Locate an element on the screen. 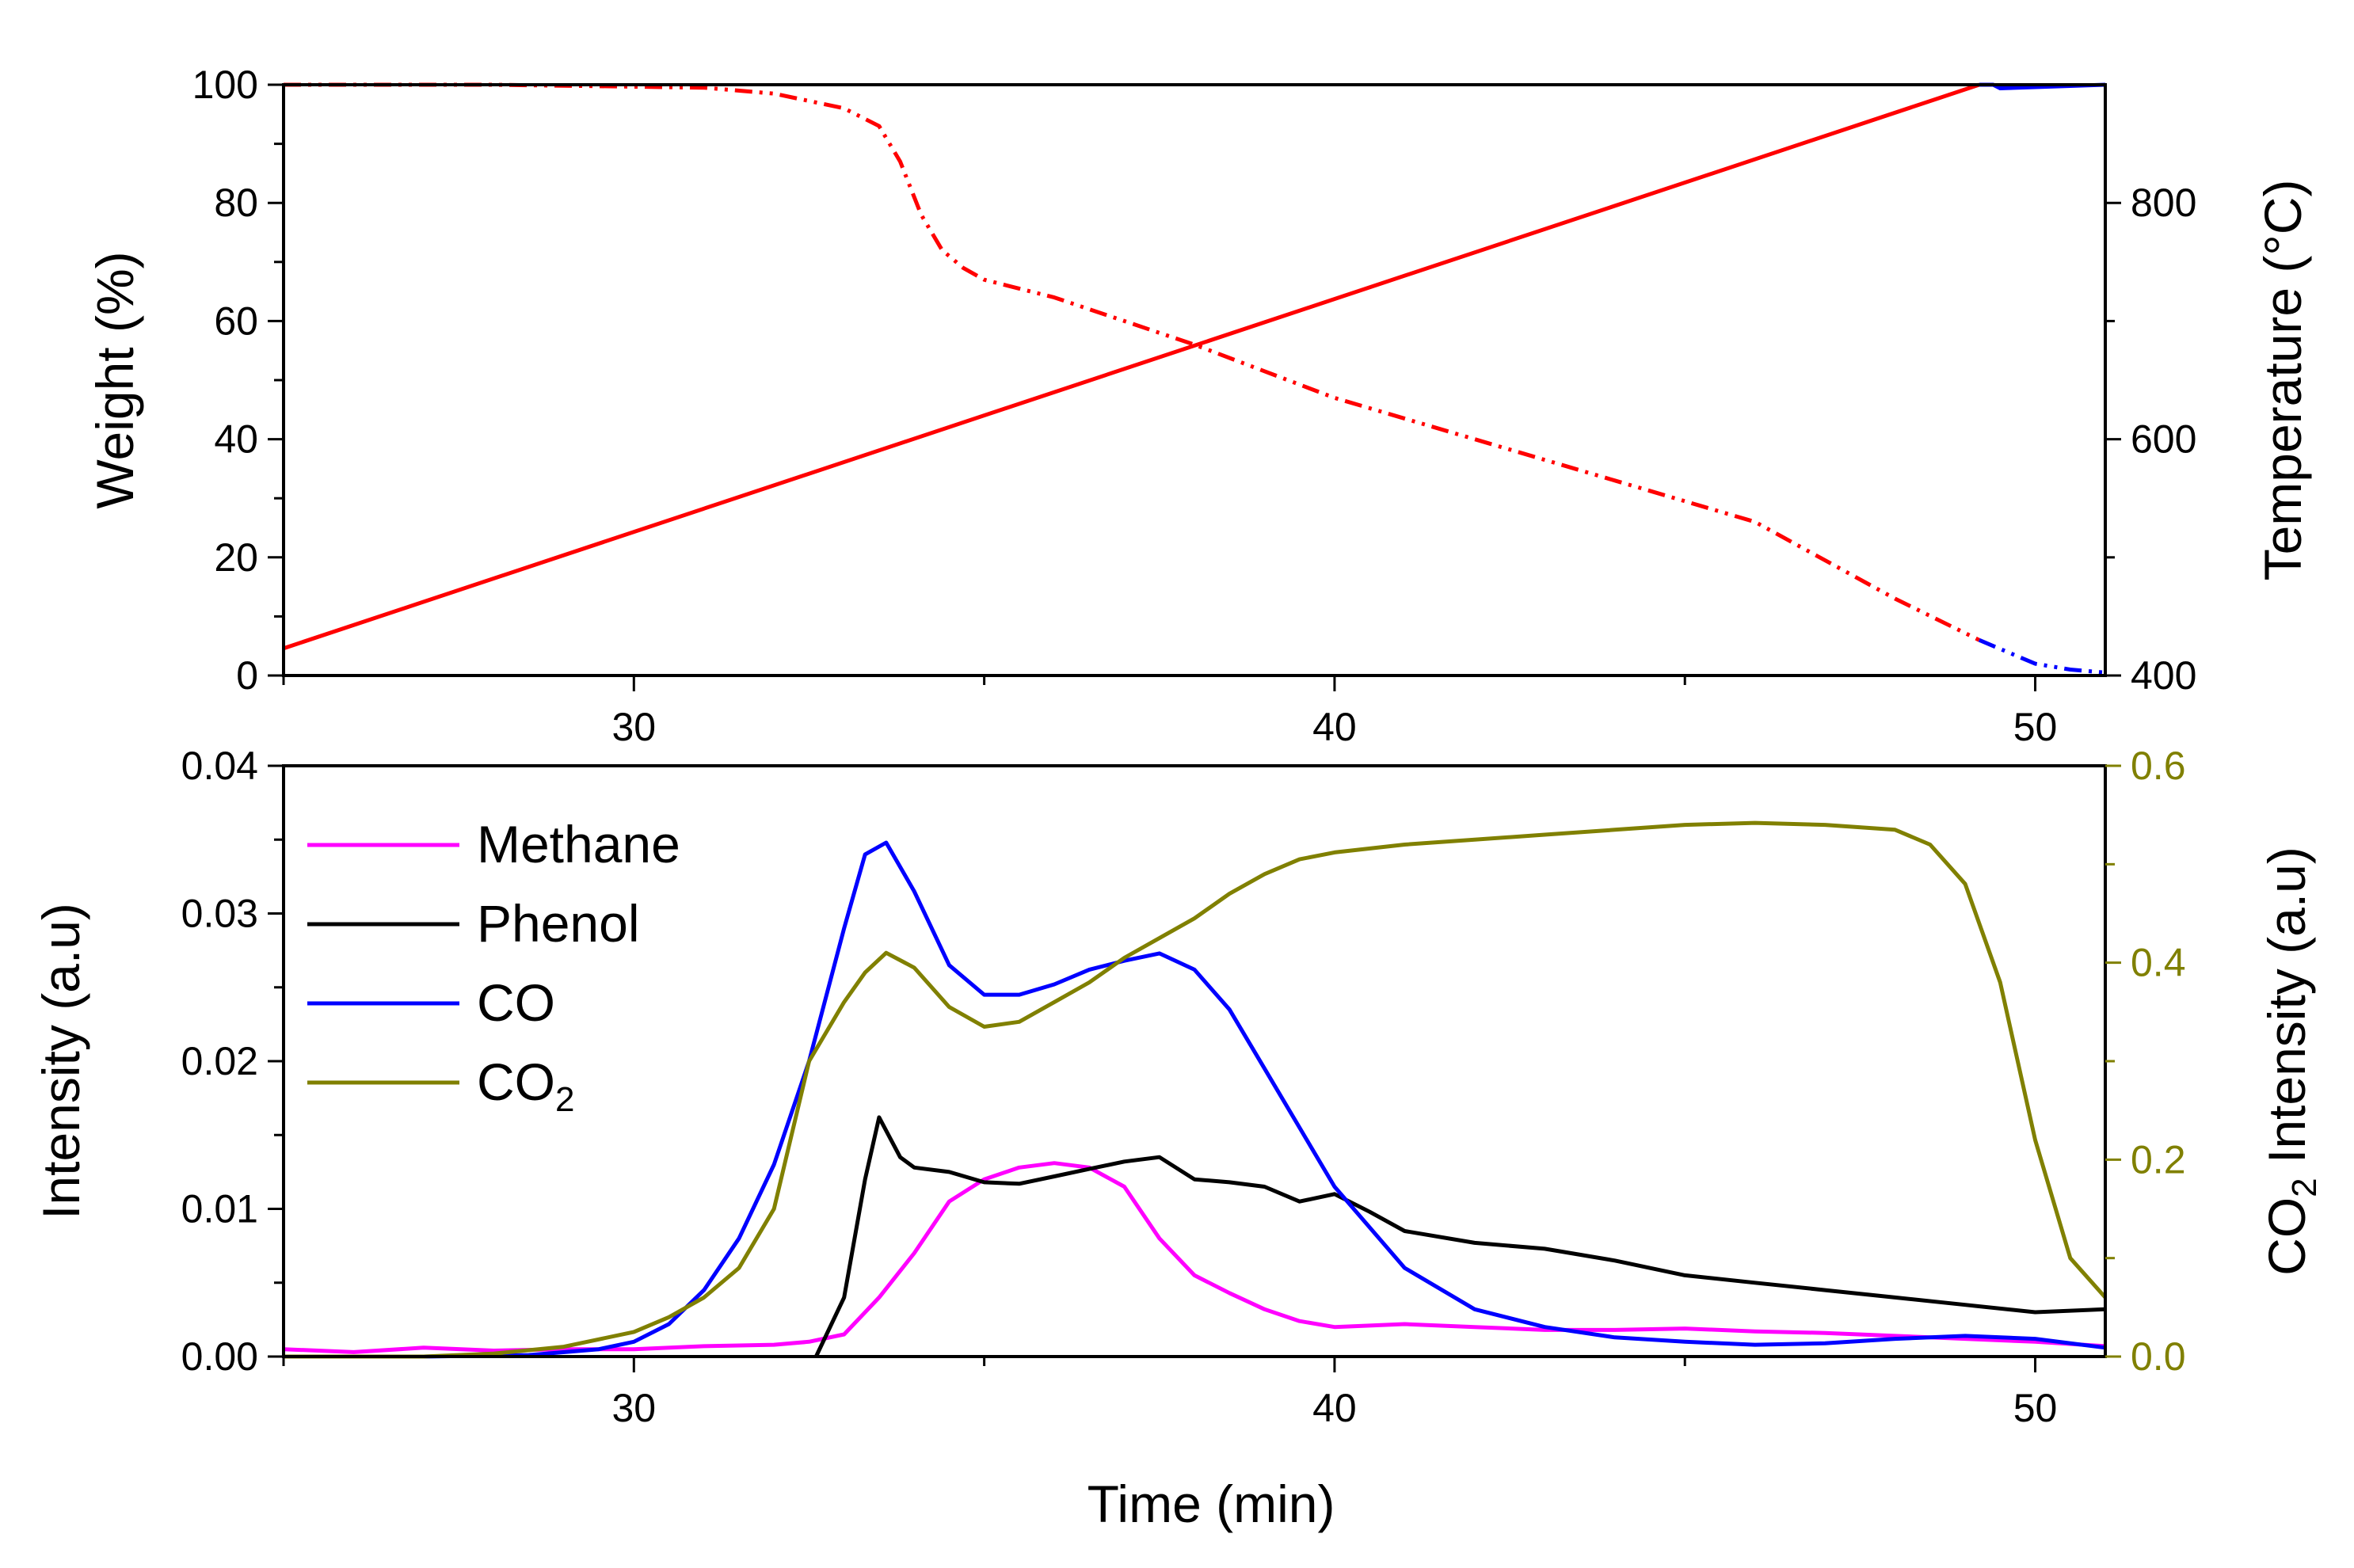 The image size is (2354, 1568). bottom-x-label: Time (min) is located at coordinates (1211, 1504).